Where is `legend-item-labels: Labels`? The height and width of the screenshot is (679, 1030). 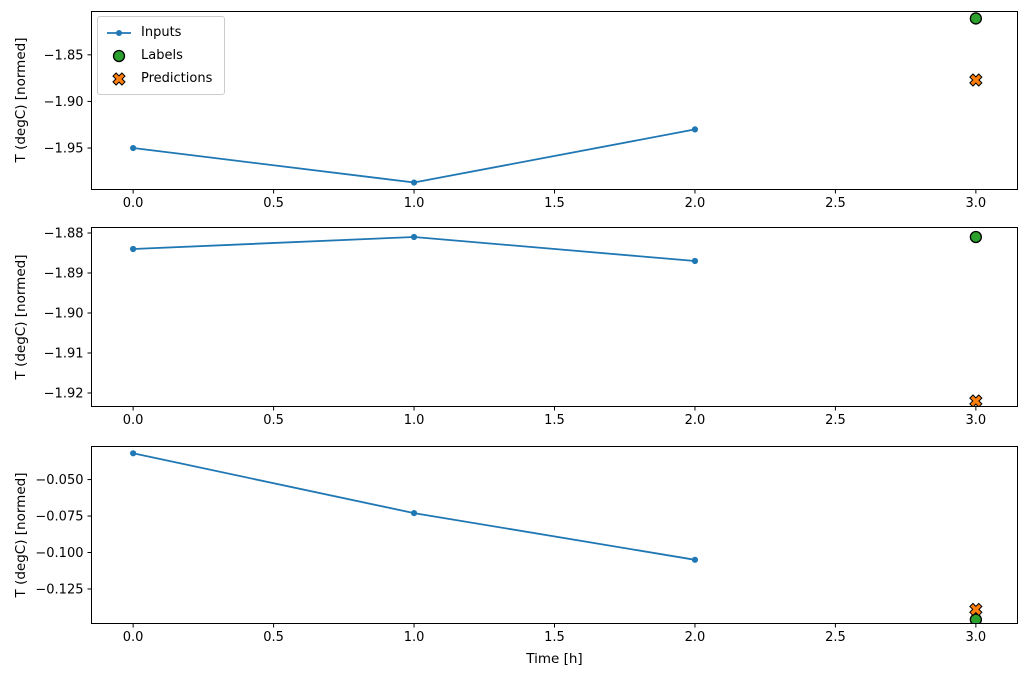 legend-item-labels: Labels is located at coordinates (159, 55).